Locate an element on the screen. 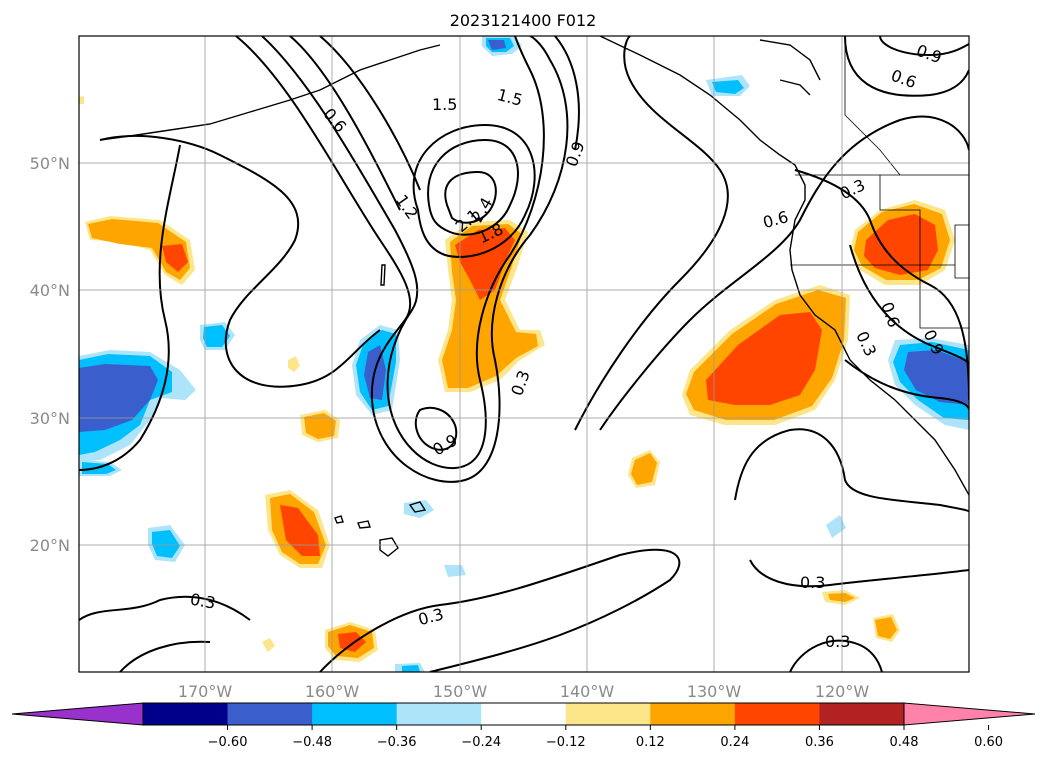 Image resolution: width=1047 pixels, height=765 pixels. colorbar-tick-label: 0.12 is located at coordinates (650, 742).